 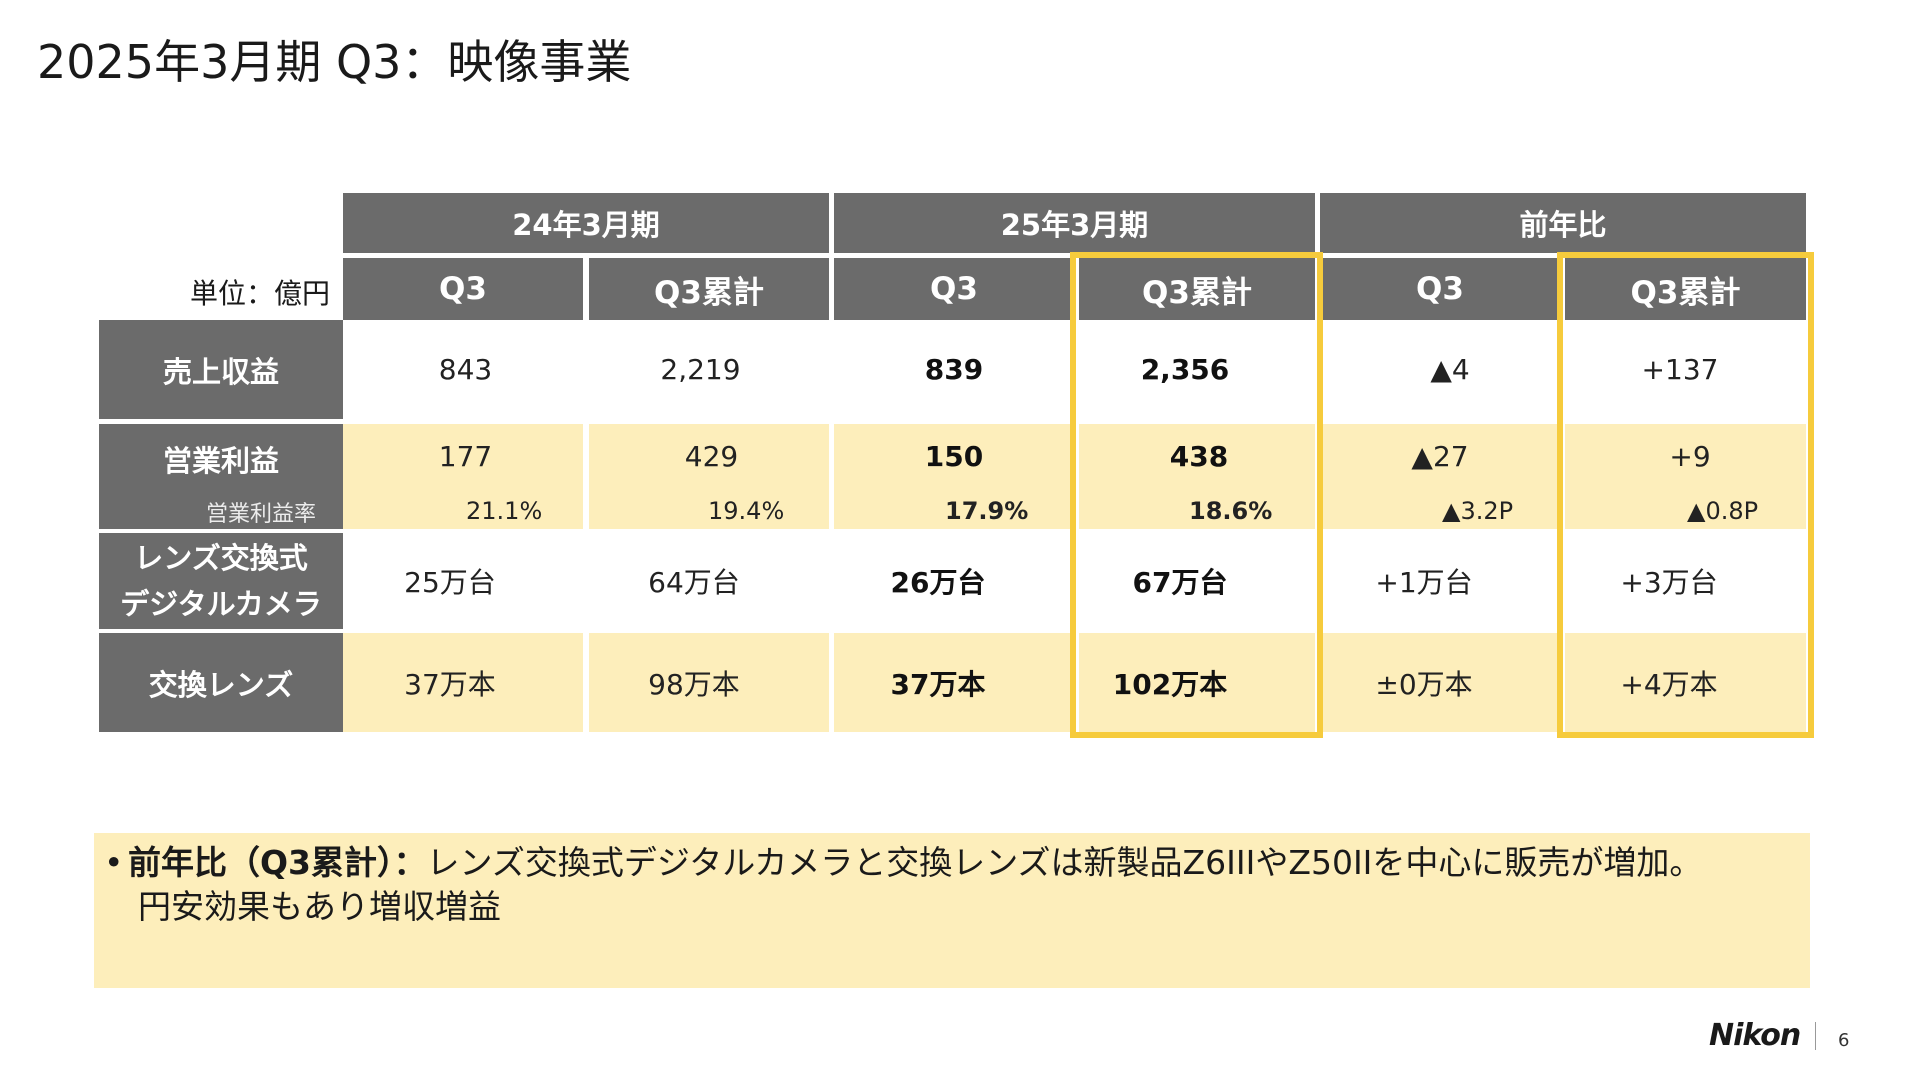 I want to click on op-margin-yoy-cumulative: ▲0.8P, so click(x=1723, y=511).